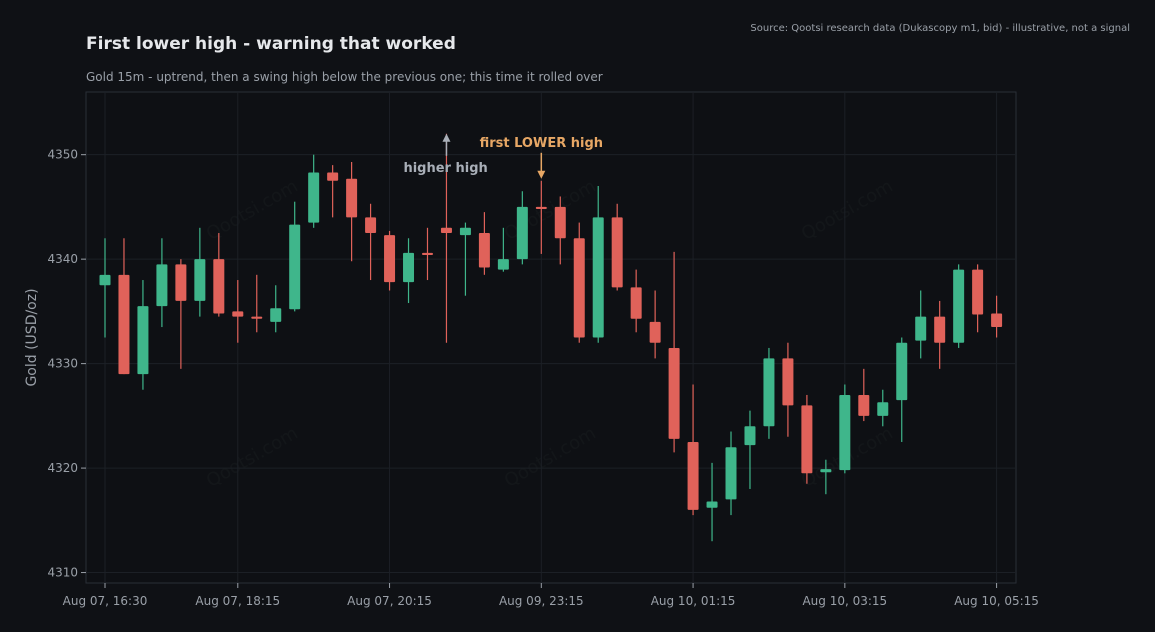  Describe the element at coordinates (62, 259) in the screenshot. I see `y-tick-label: 4340` at that location.